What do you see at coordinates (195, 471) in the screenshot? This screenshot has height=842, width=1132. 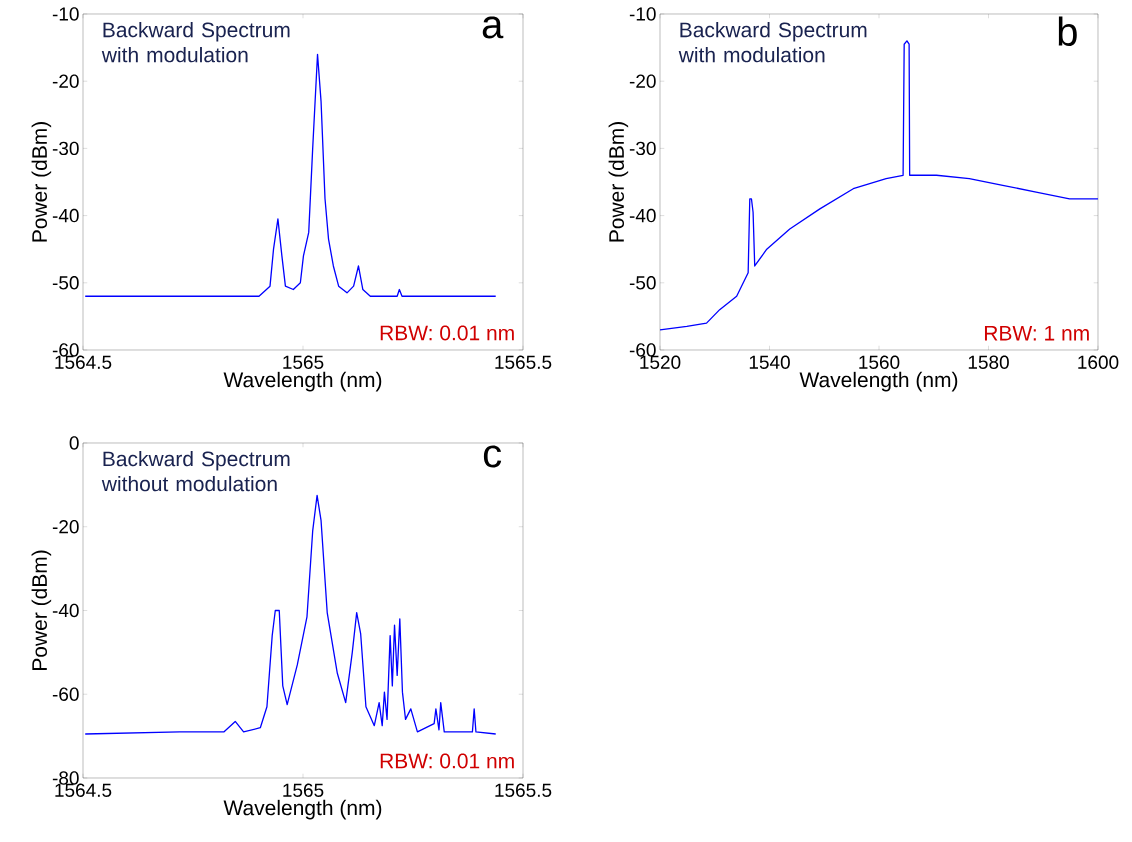 I see `annotation: Backward Spectrum without modulation` at bounding box center [195, 471].